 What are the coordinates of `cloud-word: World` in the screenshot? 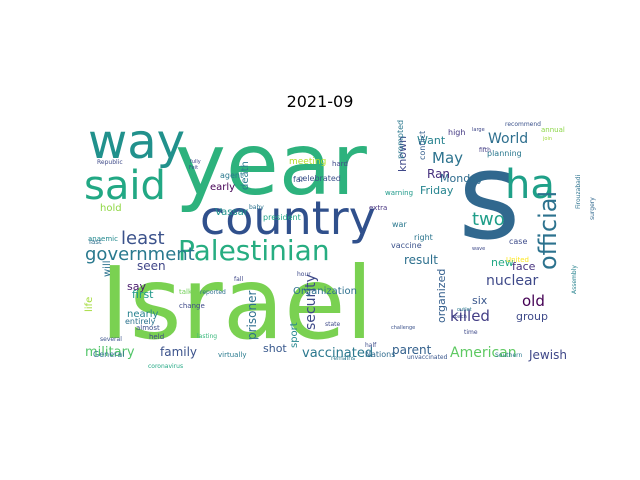 It's located at (508, 139).